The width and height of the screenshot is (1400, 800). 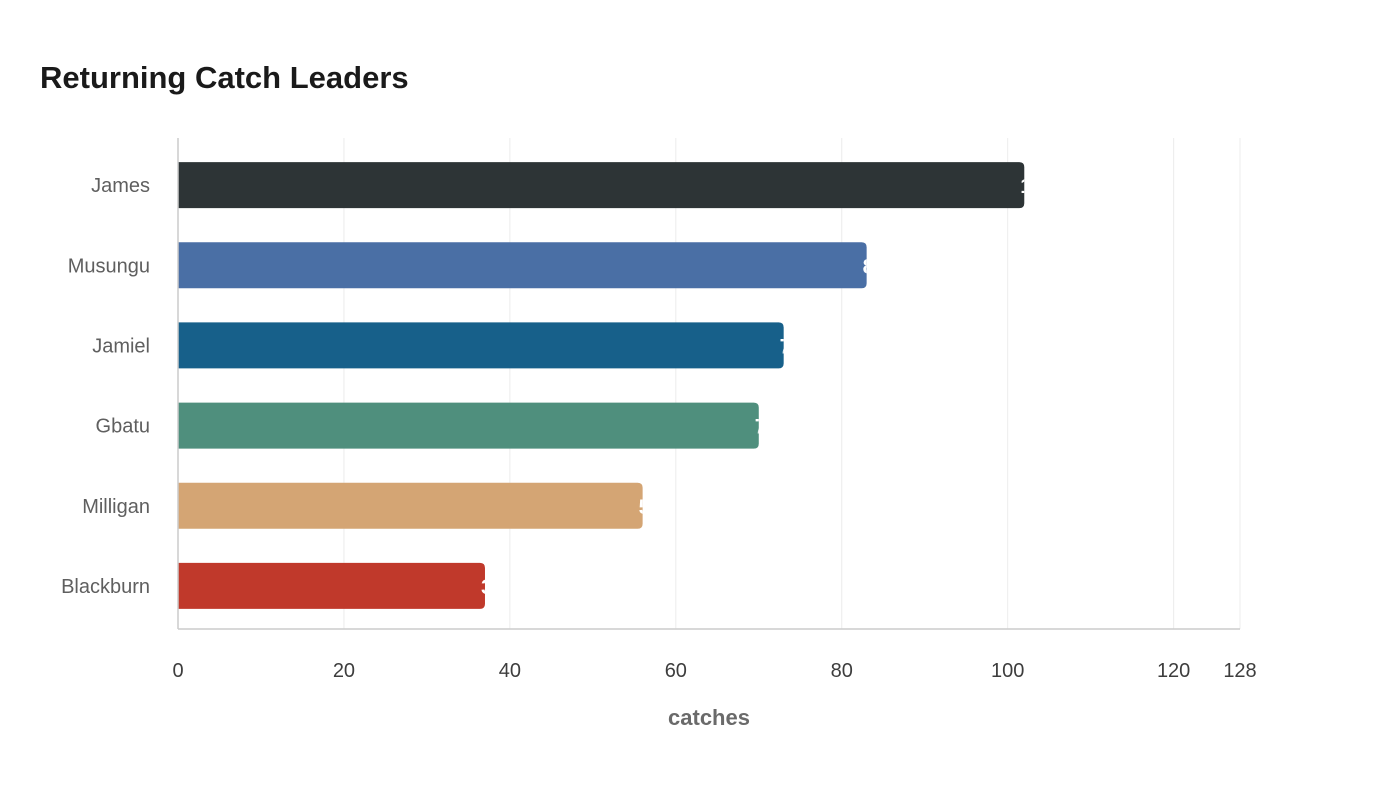 What do you see at coordinates (123, 427) in the screenshot?
I see `category-label: Gbatu` at bounding box center [123, 427].